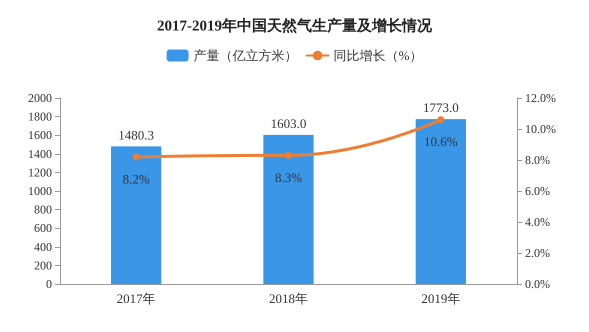 The image size is (589, 332). I want to click on y-tick-label: 2000, so click(40, 98).